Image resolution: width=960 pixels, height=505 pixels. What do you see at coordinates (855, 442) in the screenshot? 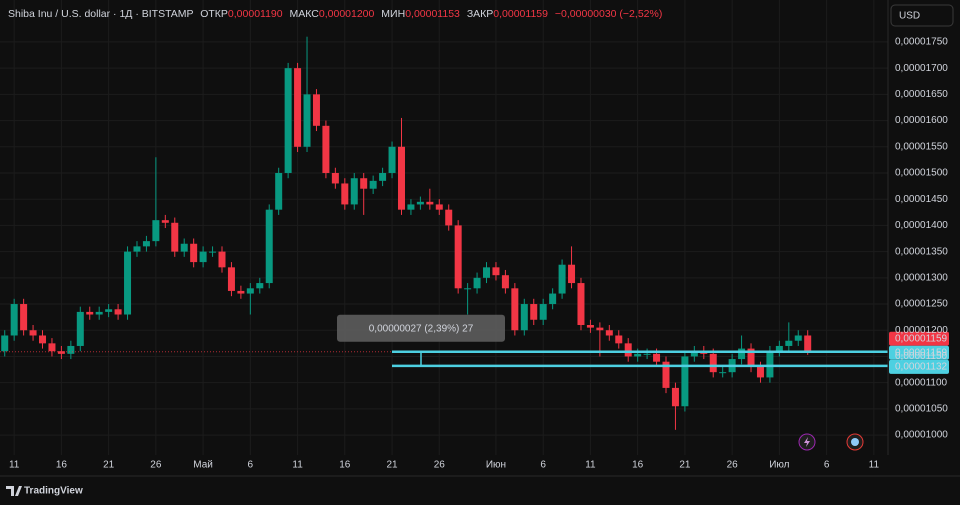
I see `economic-icon-glyph` at bounding box center [855, 442].